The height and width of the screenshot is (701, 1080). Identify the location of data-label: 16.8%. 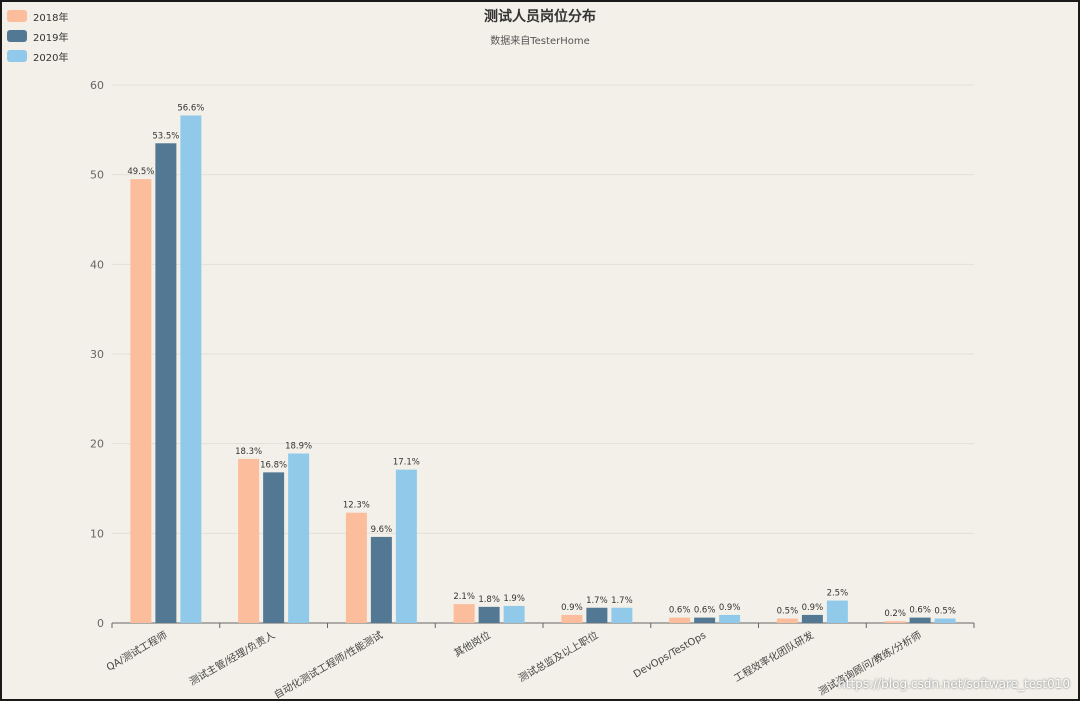
(273, 465).